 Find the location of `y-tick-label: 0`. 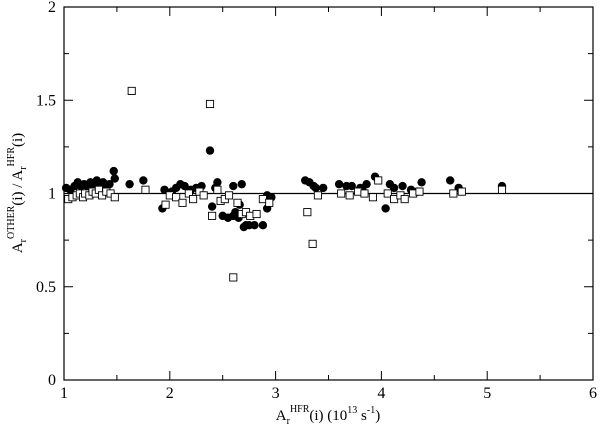

y-tick-label: 0 is located at coordinates (52, 380).